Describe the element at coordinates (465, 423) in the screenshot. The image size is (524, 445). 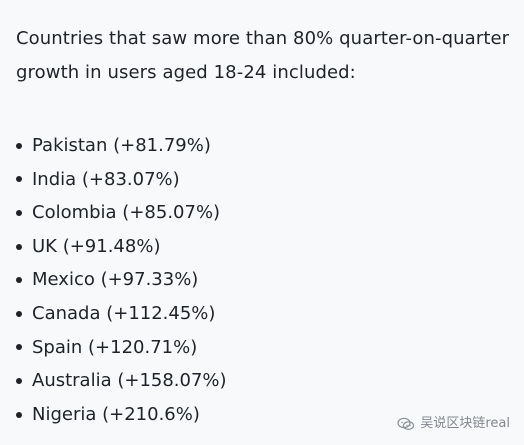
I see `watermark-text: 吴说区块链real` at that location.